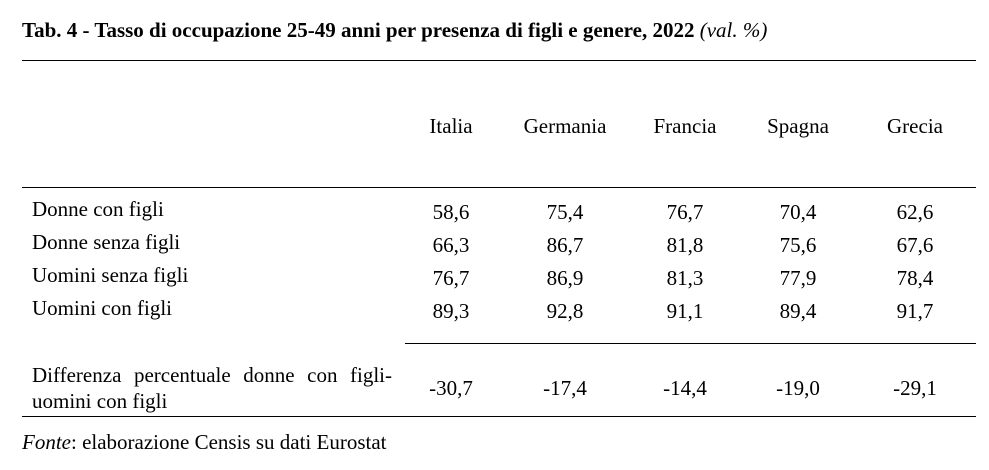 Image resolution: width=989 pixels, height=470 pixels. Describe the element at coordinates (565, 278) in the screenshot. I see `table-cell: 86,9` at that location.